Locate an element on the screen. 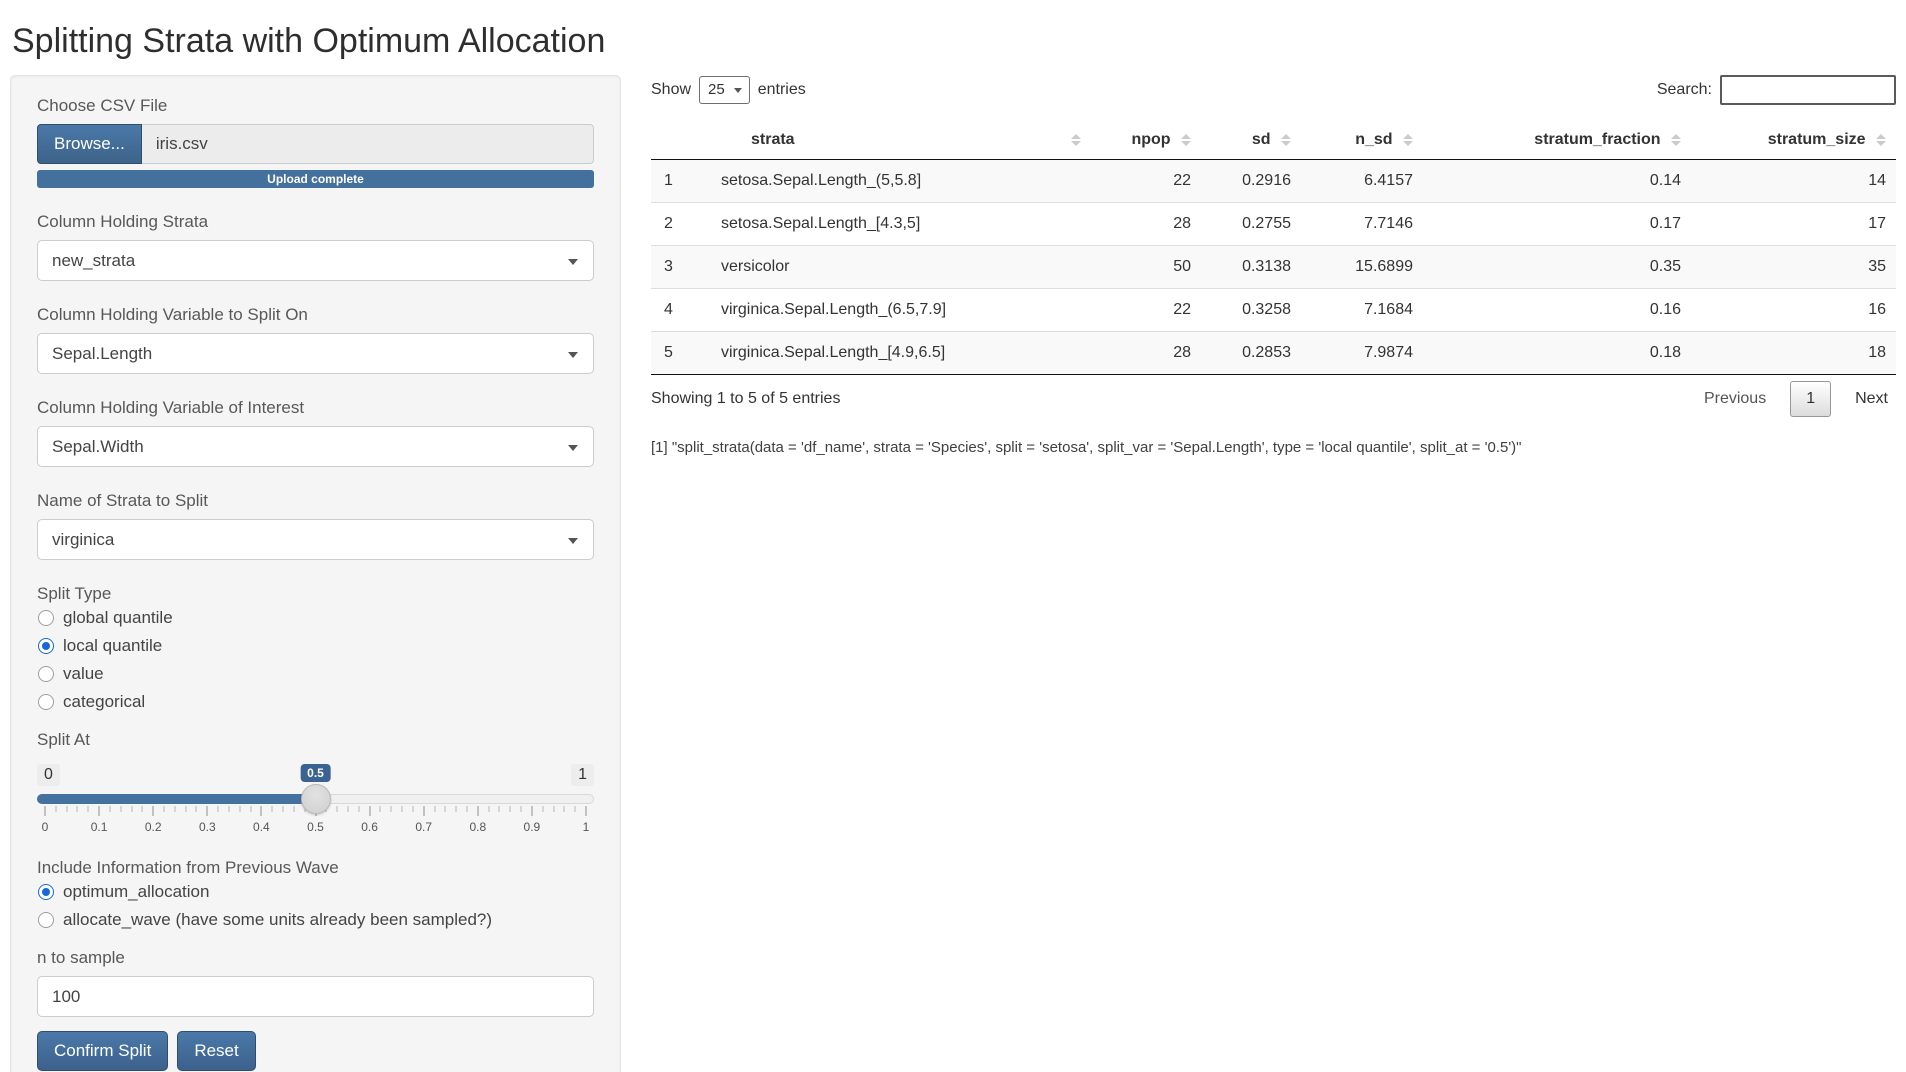 The image size is (1906, 1072). interest-var-select: Sepal.Width is located at coordinates (315, 446).